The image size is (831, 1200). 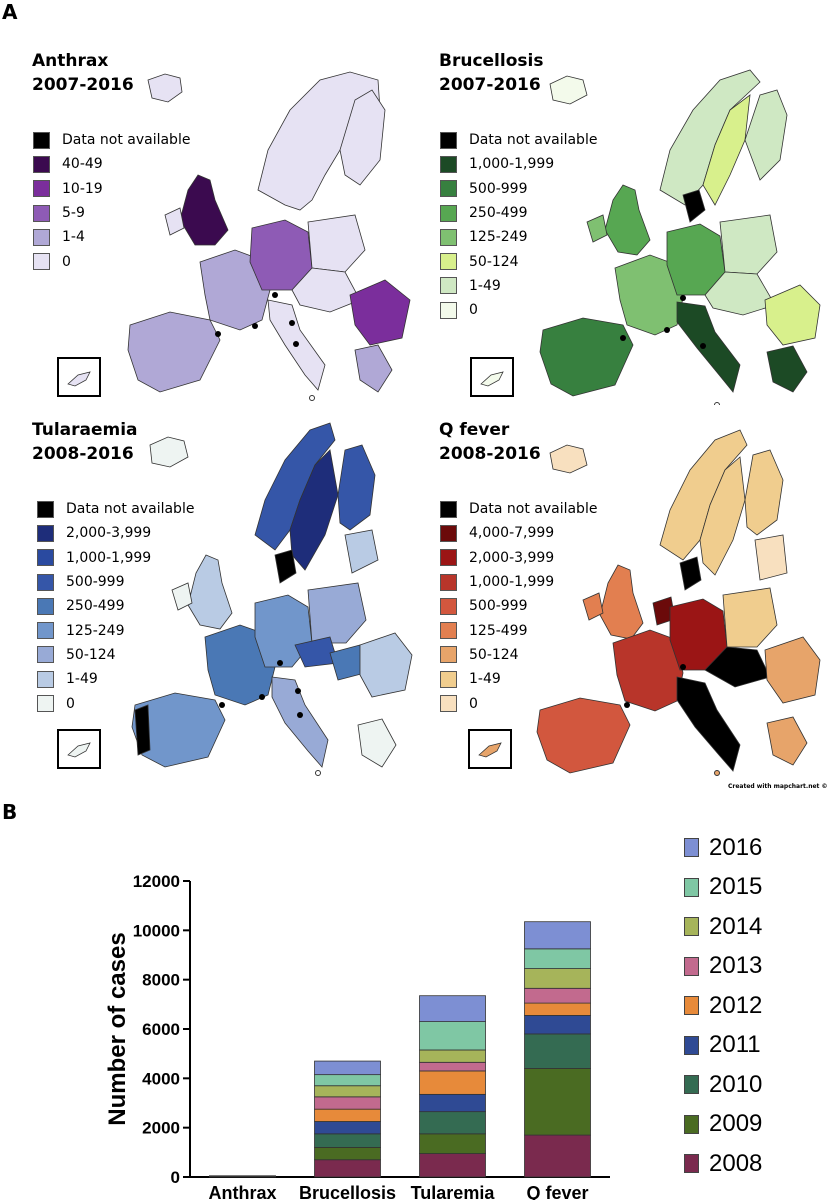 I want to click on legend-item-2013: 2013, so click(x=723, y=967).